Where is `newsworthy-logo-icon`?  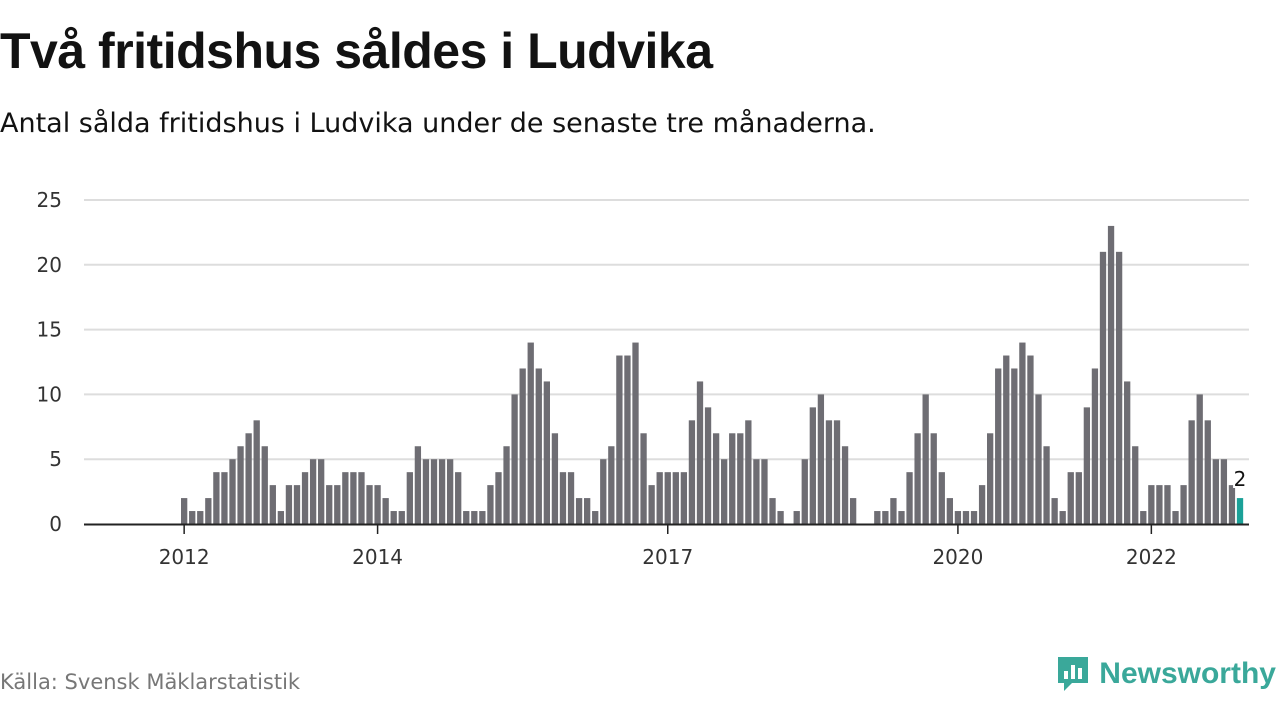 newsworthy-logo-icon is located at coordinates (1073, 674).